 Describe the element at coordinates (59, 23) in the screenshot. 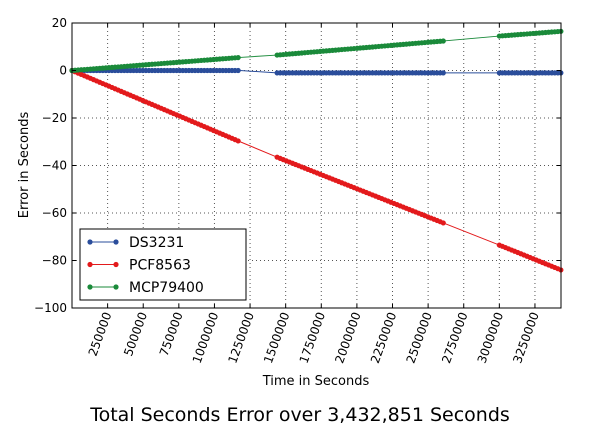

I see `y-tick-label: 20` at that location.